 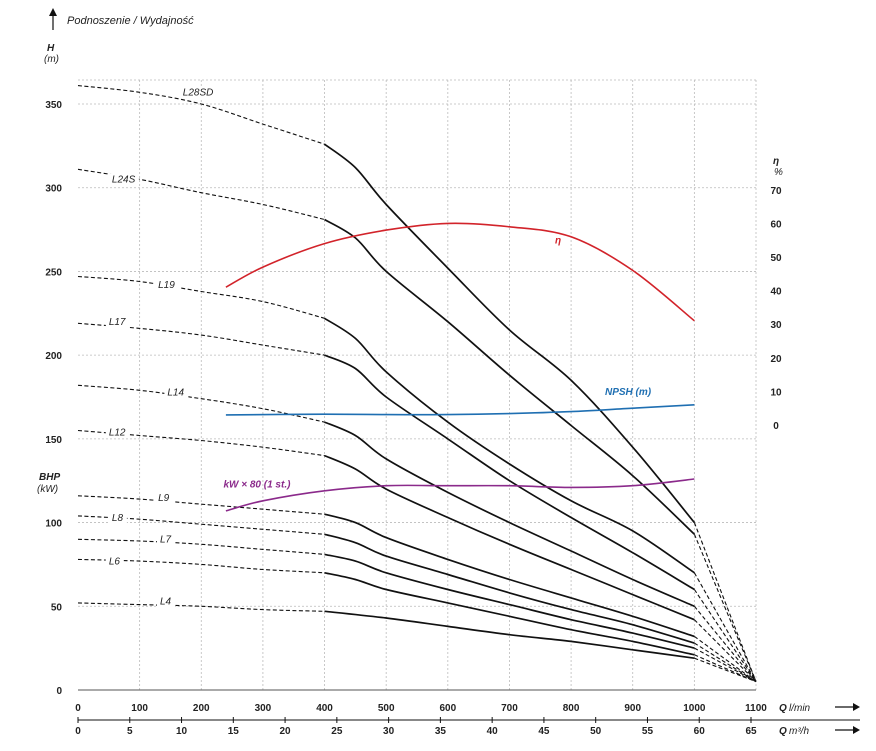 What do you see at coordinates (201, 505) in the screenshot?
I see `curve-l9-low` at bounding box center [201, 505].